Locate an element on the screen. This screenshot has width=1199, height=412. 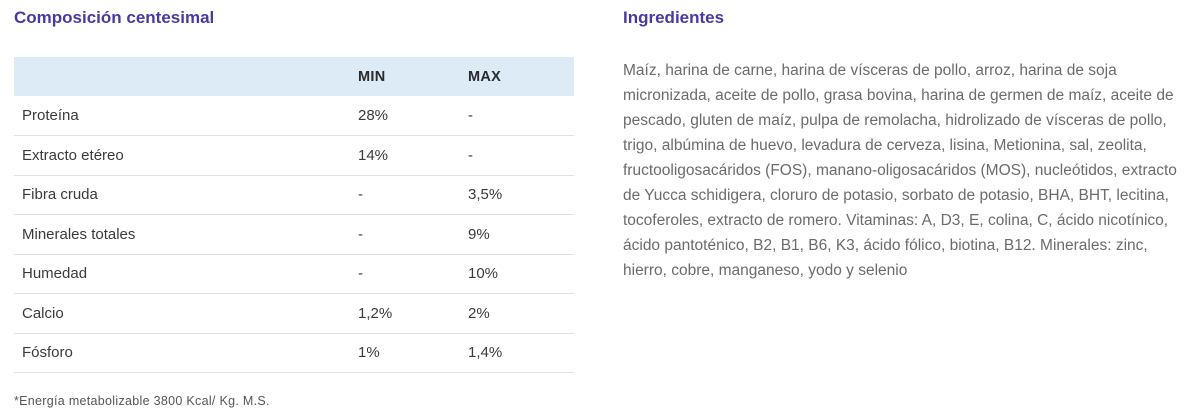
table-header-row: MIN MAX is located at coordinates (294, 76).